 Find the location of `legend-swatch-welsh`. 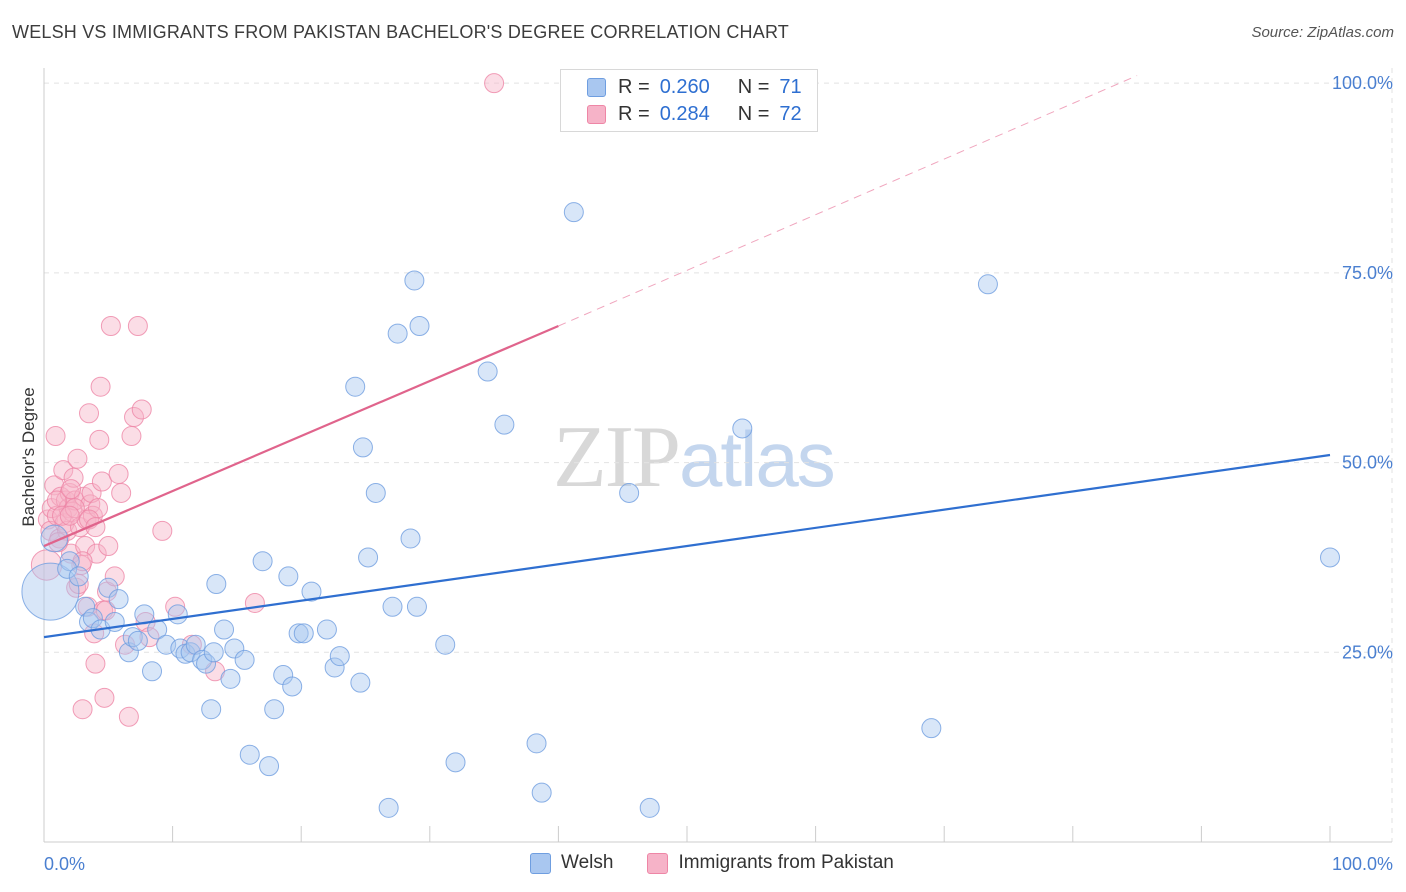

legend-swatch-welsh is located at coordinates (596, 87).